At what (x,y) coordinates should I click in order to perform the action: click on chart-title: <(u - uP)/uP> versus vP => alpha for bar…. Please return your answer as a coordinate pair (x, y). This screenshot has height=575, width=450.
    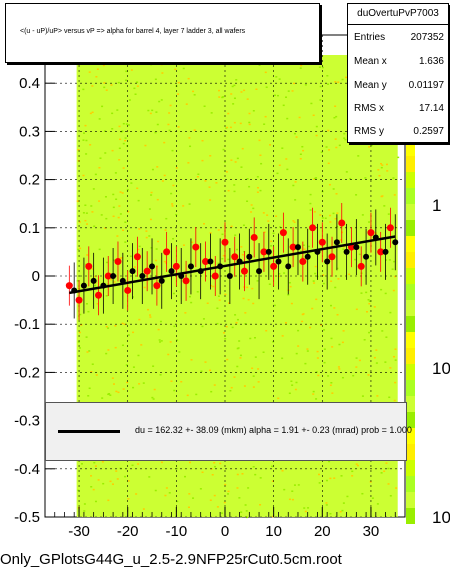
    Looking at the image, I should click on (133, 31).